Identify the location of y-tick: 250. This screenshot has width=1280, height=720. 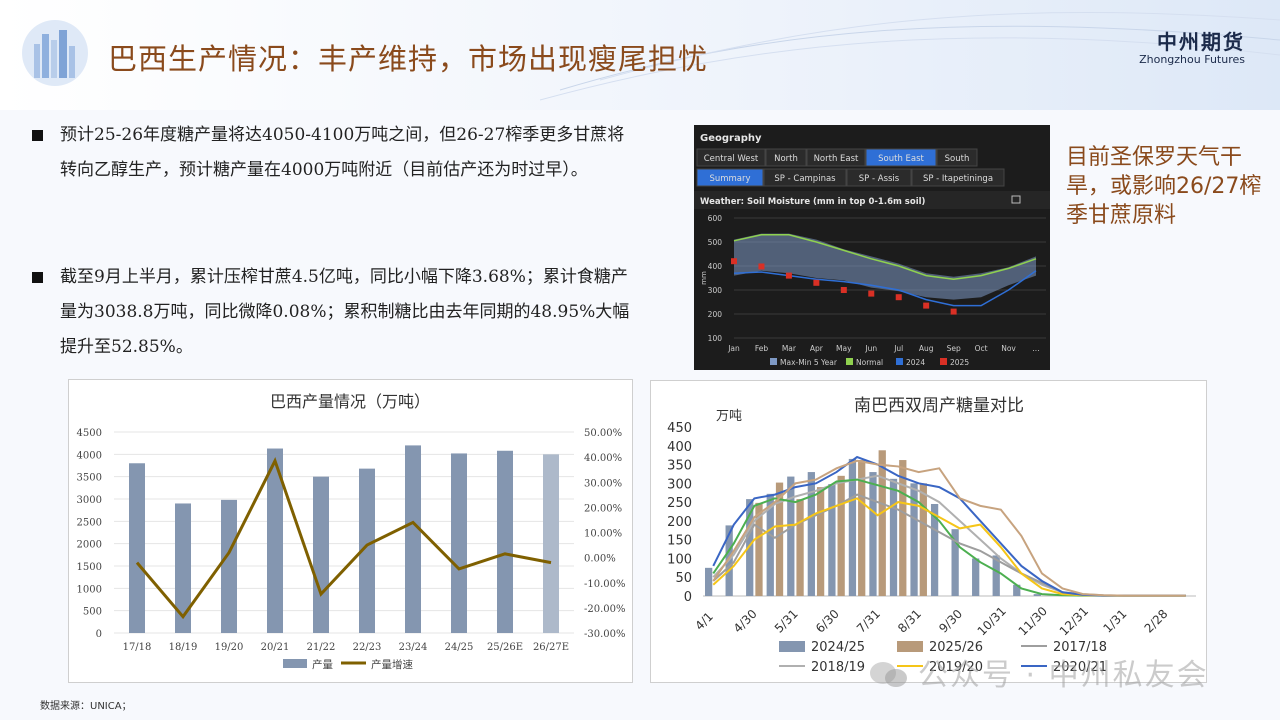
(679, 503).